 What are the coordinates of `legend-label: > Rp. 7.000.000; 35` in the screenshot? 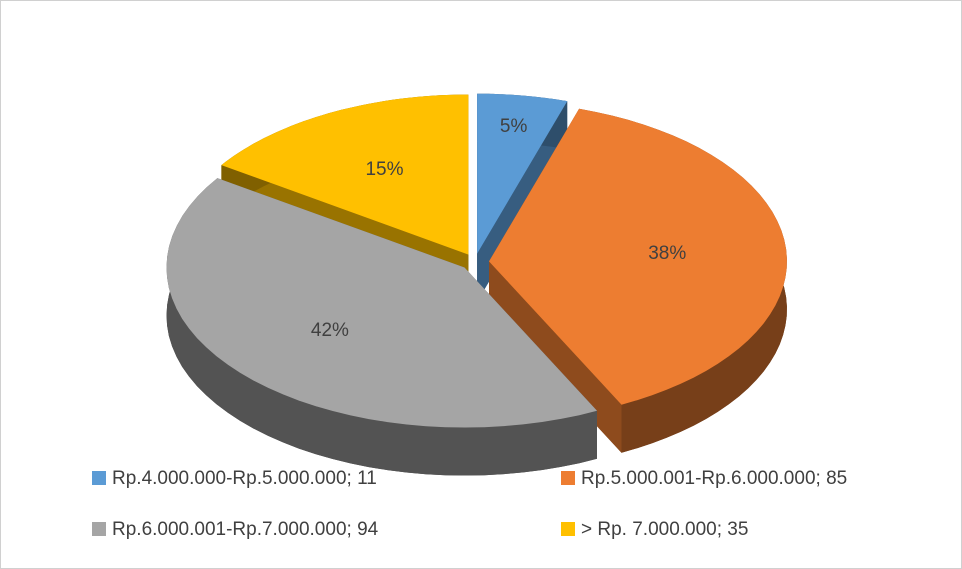 It's located at (664, 529).